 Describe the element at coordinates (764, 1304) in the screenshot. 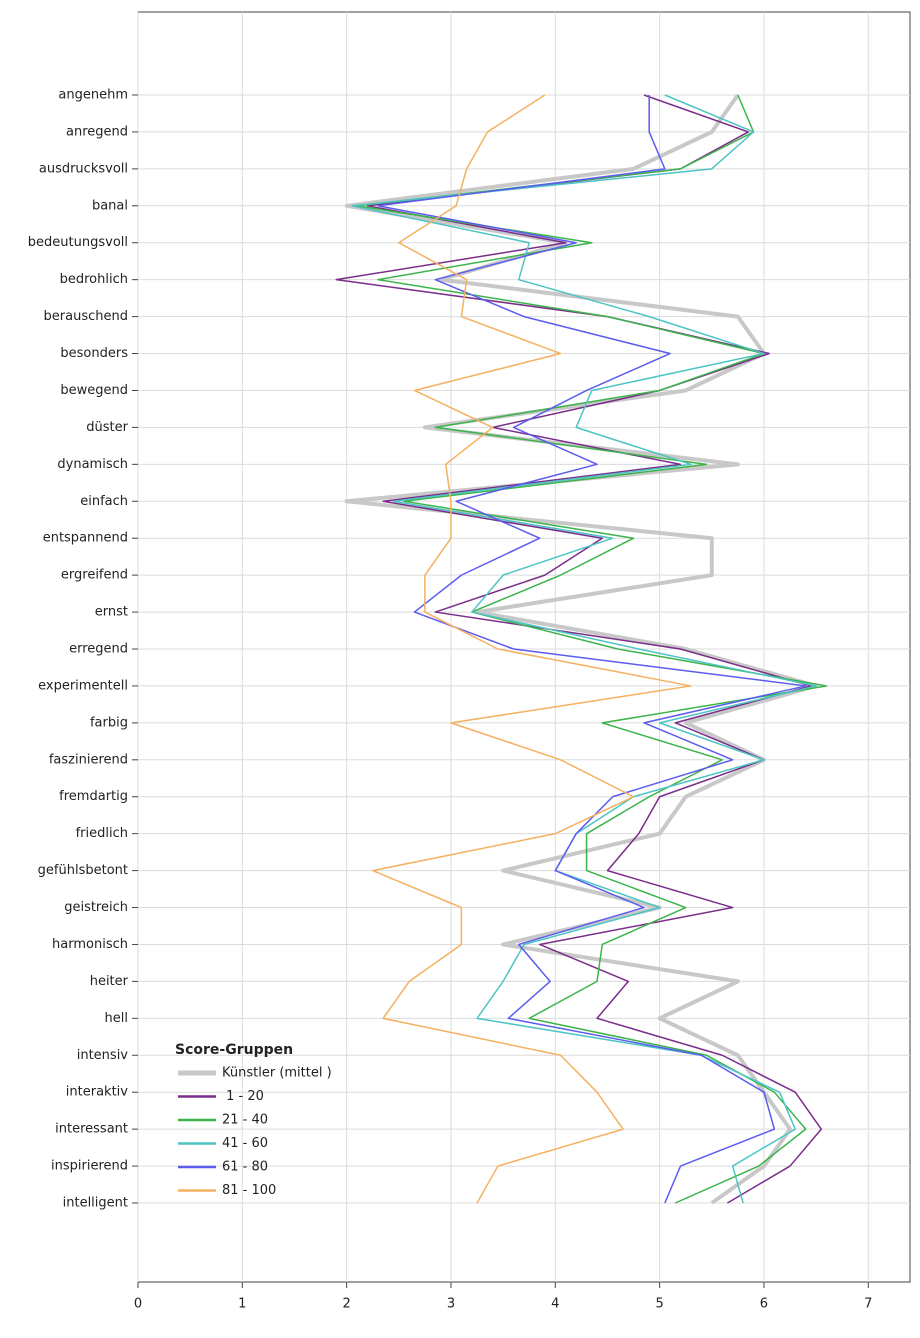

I see `x-tick-label: 6` at that location.